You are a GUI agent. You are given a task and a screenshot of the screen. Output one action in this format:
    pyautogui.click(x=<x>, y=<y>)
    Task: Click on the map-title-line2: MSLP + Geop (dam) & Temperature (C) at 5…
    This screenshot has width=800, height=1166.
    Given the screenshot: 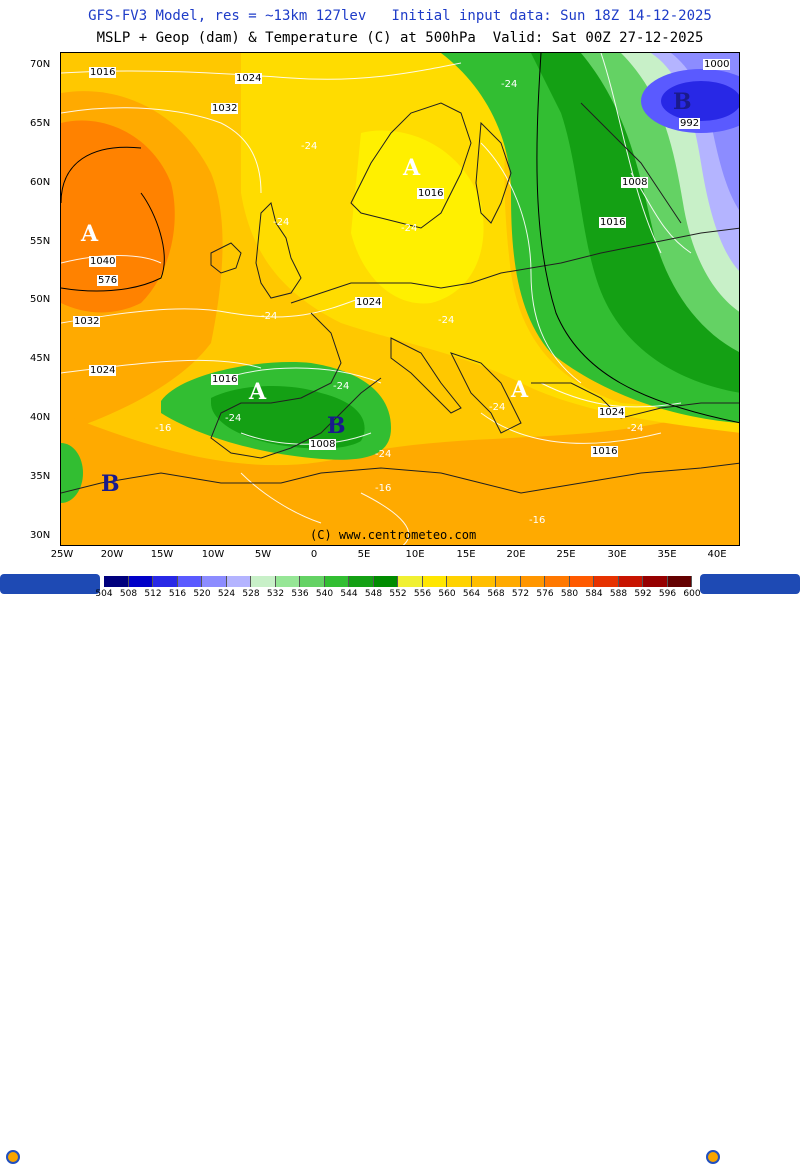 What is the action you would take?
    pyautogui.click(x=400, y=38)
    